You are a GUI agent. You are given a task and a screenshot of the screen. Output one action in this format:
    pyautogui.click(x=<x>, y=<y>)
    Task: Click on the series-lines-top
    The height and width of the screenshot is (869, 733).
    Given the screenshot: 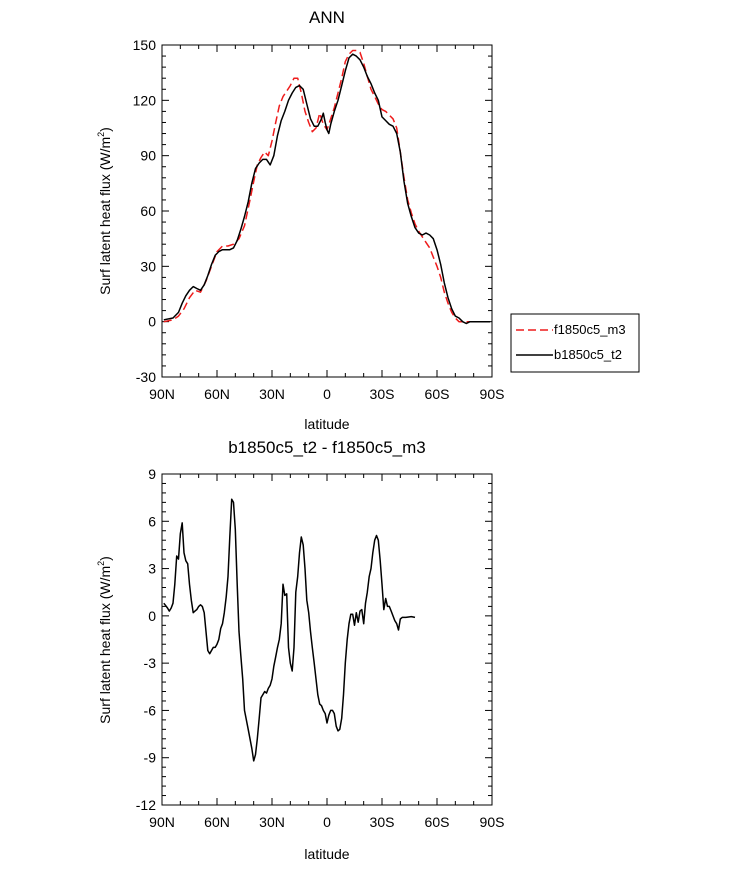 What is the action you would take?
    pyautogui.click(x=327, y=187)
    